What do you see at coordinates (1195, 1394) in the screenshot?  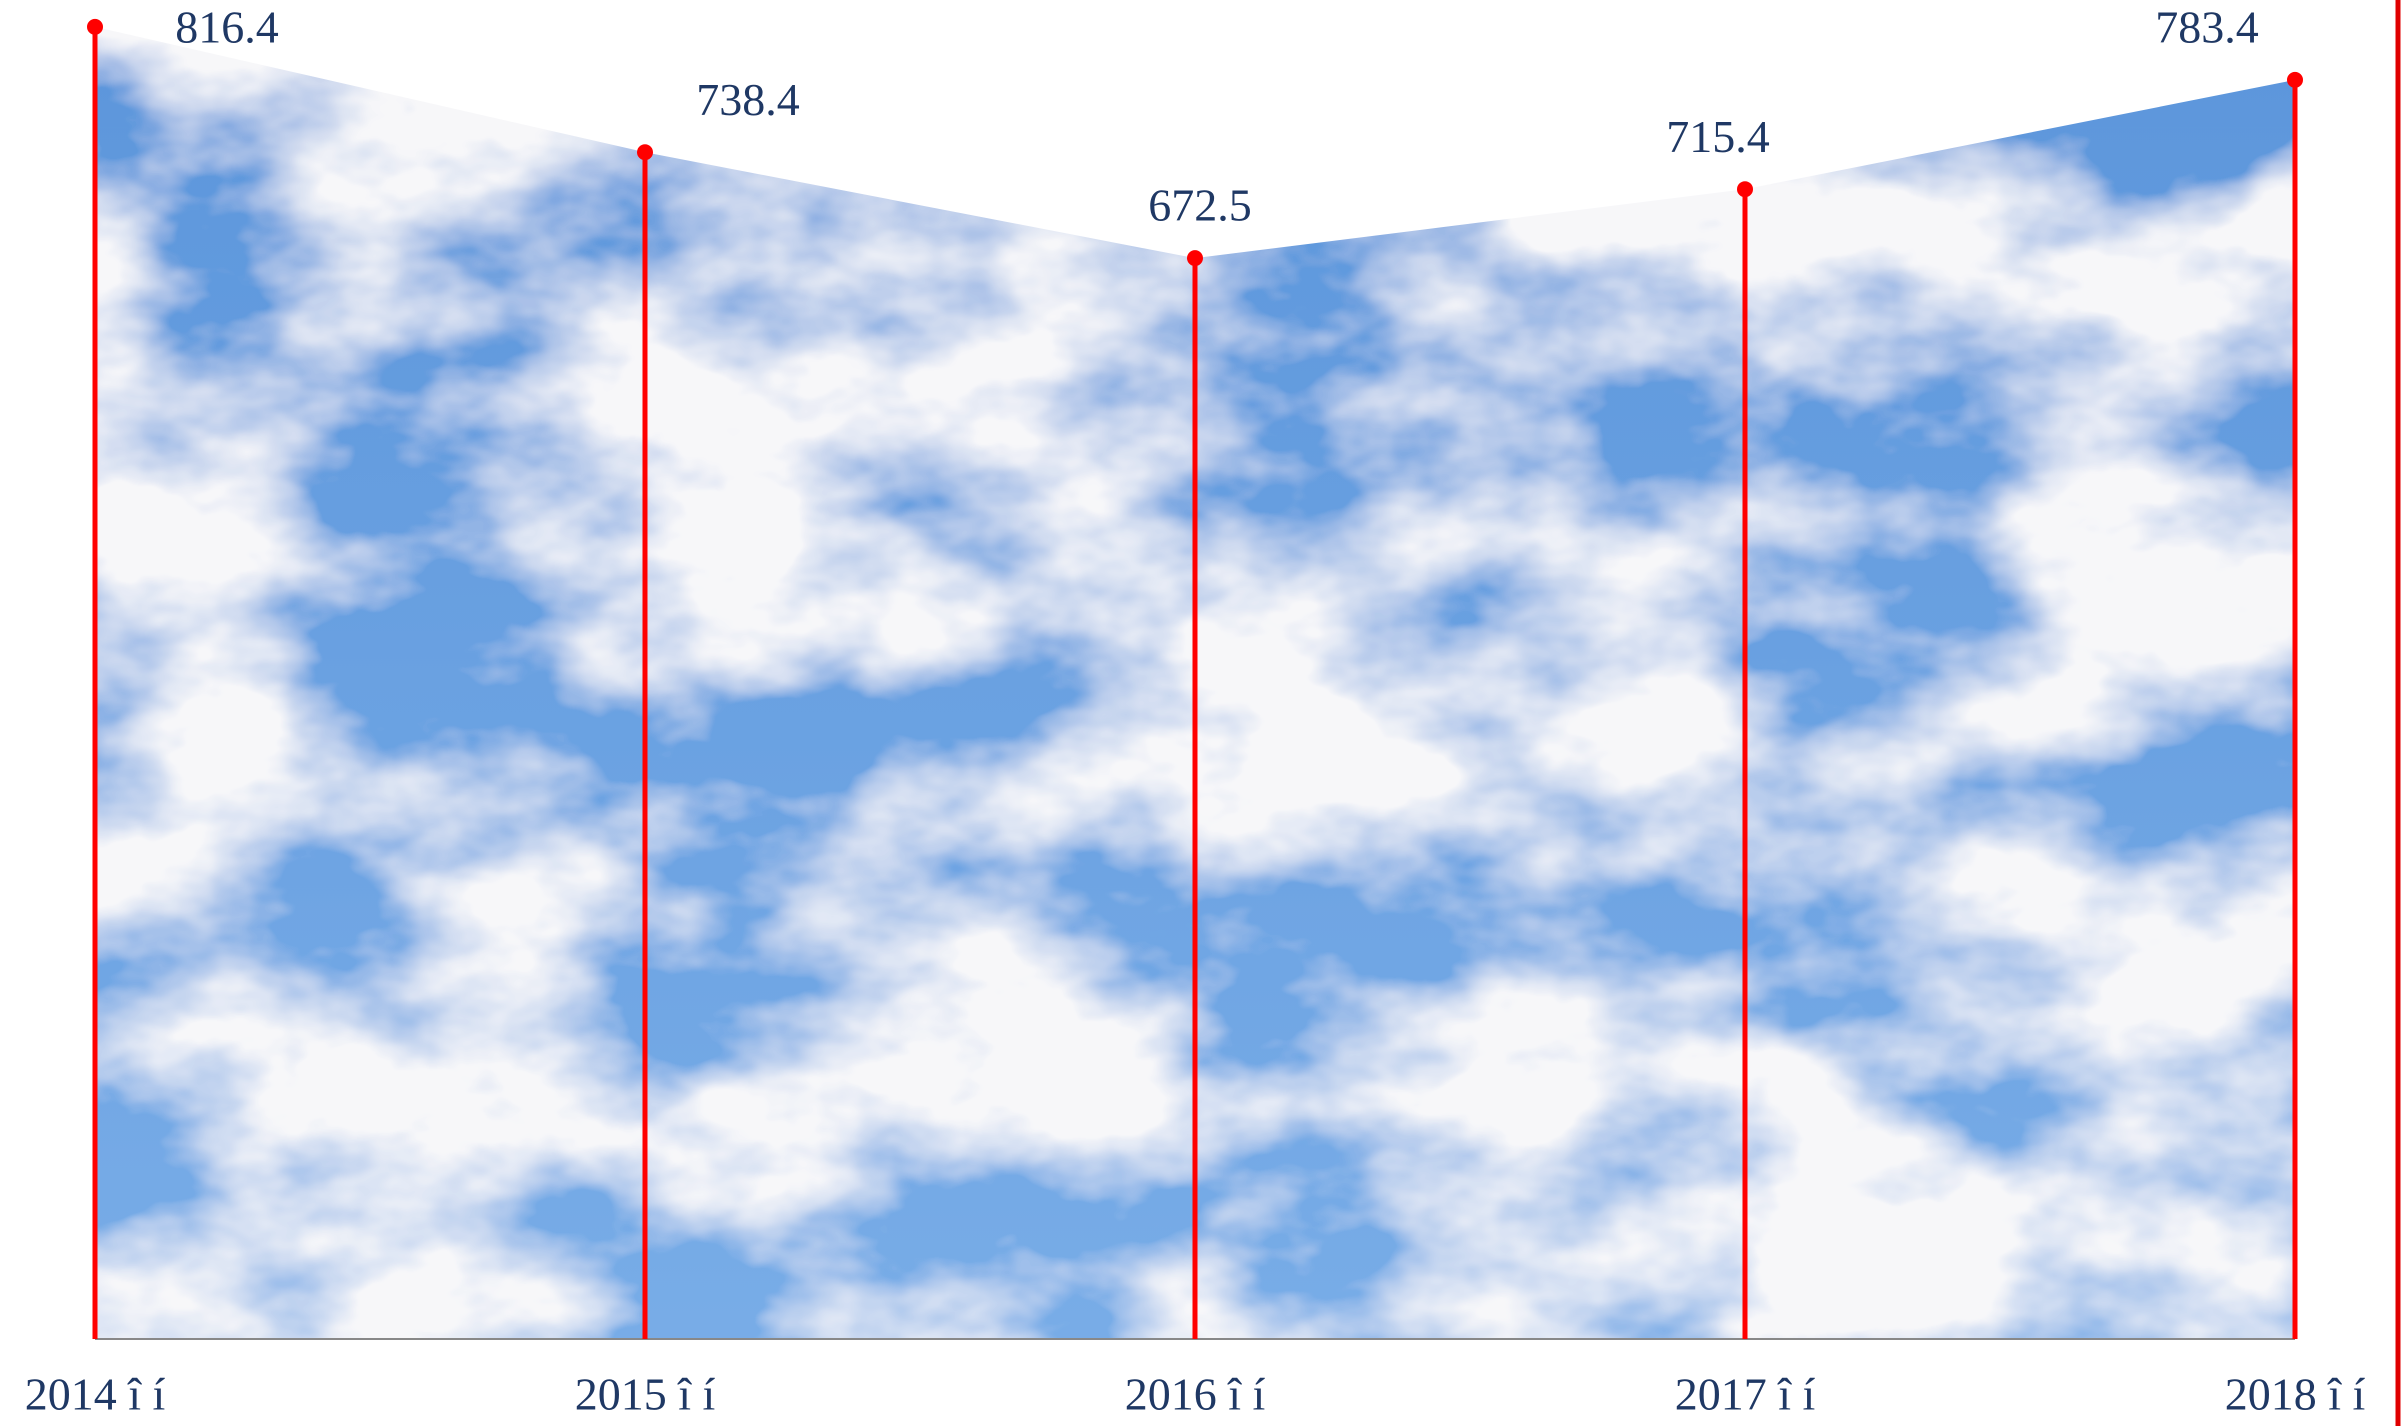 I see `x-tick-label: 2016 î í` at bounding box center [1195, 1394].